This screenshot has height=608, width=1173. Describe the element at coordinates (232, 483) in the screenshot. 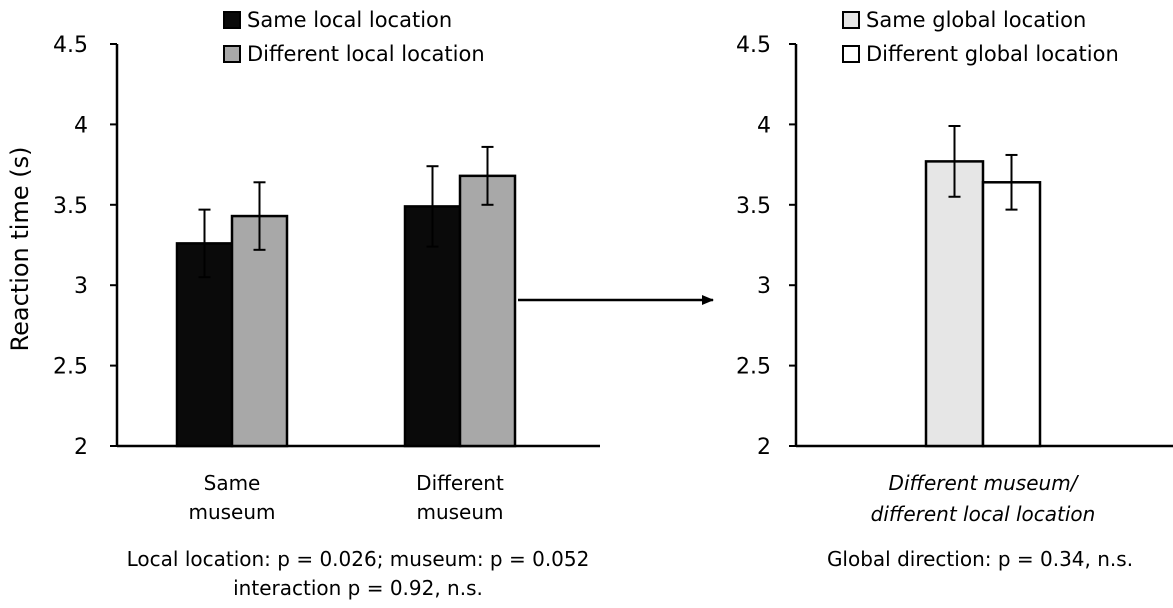

I see `category-label: Same` at that location.